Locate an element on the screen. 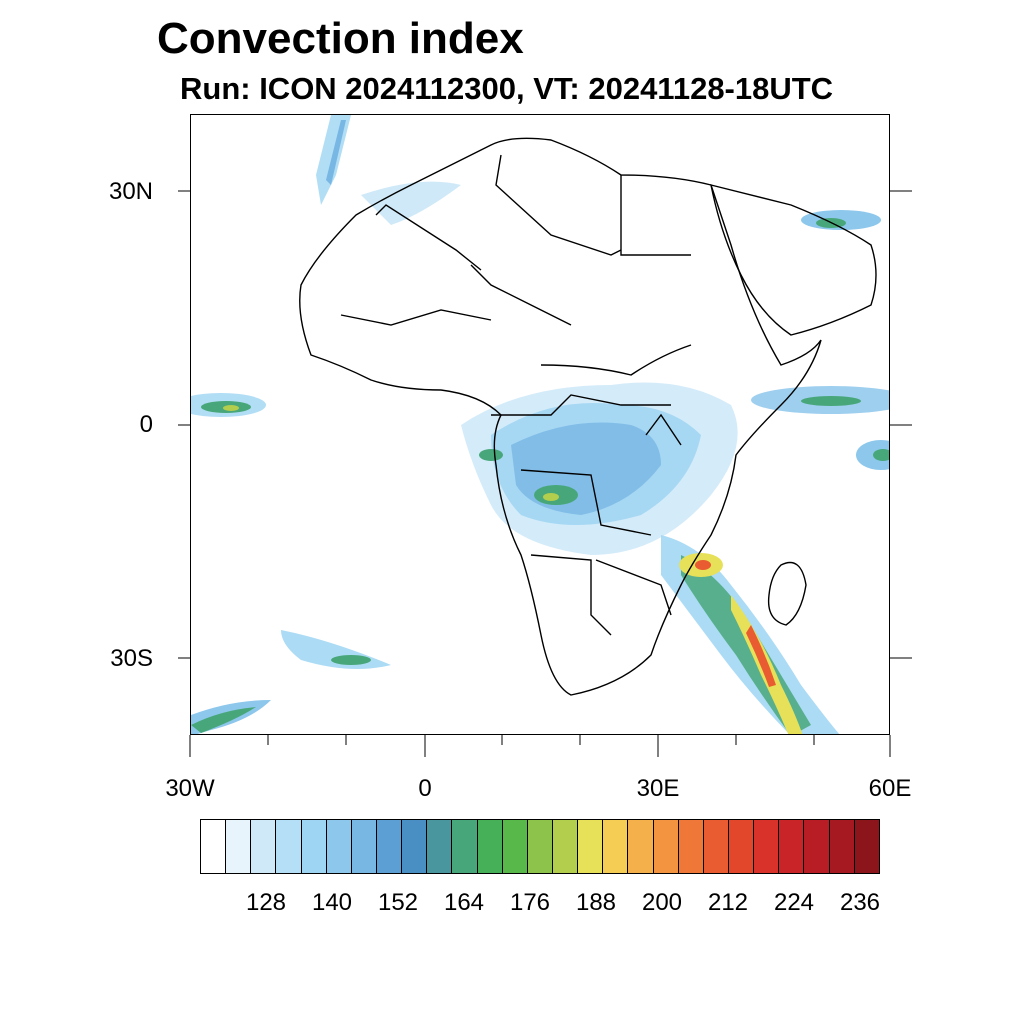 The height and width of the screenshot is (1024, 1024). lon-label-0: 0 is located at coordinates (425, 788).